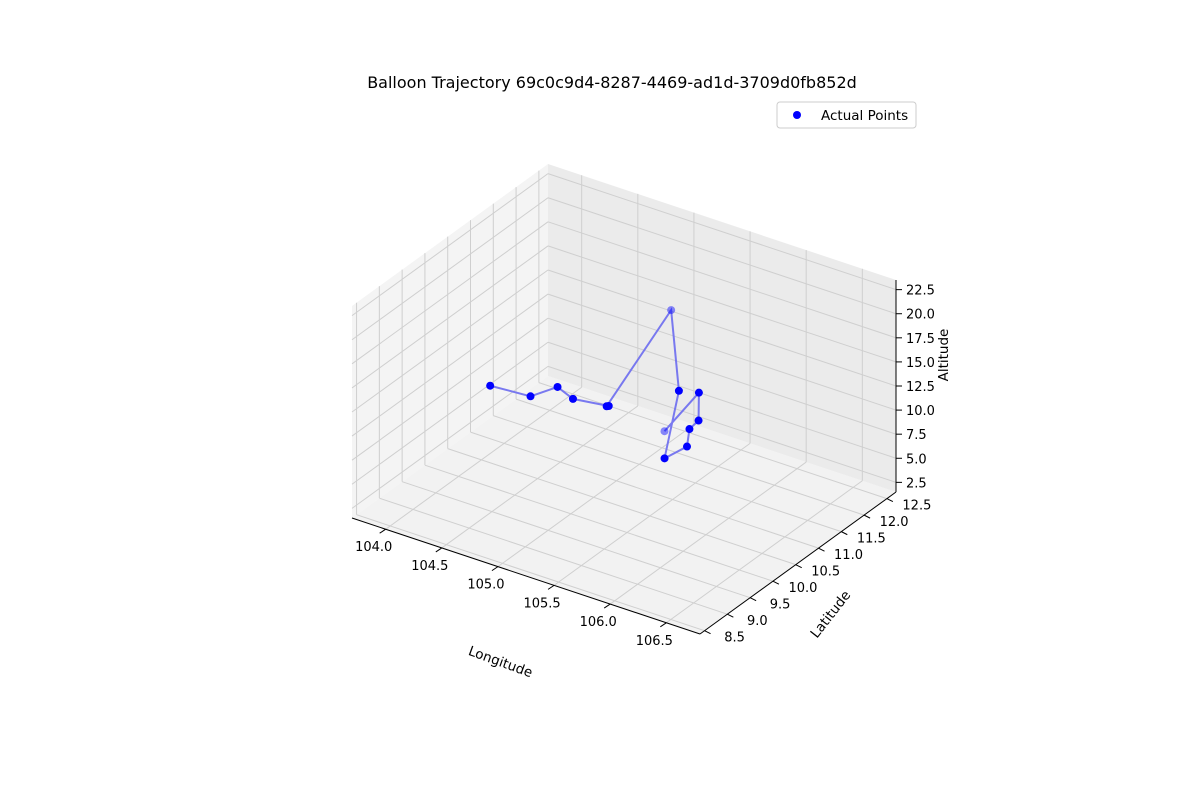 This screenshot has width=1200, height=800. Describe the element at coordinates (920, 411) in the screenshot. I see `z-tick-label: 10.0` at that location.